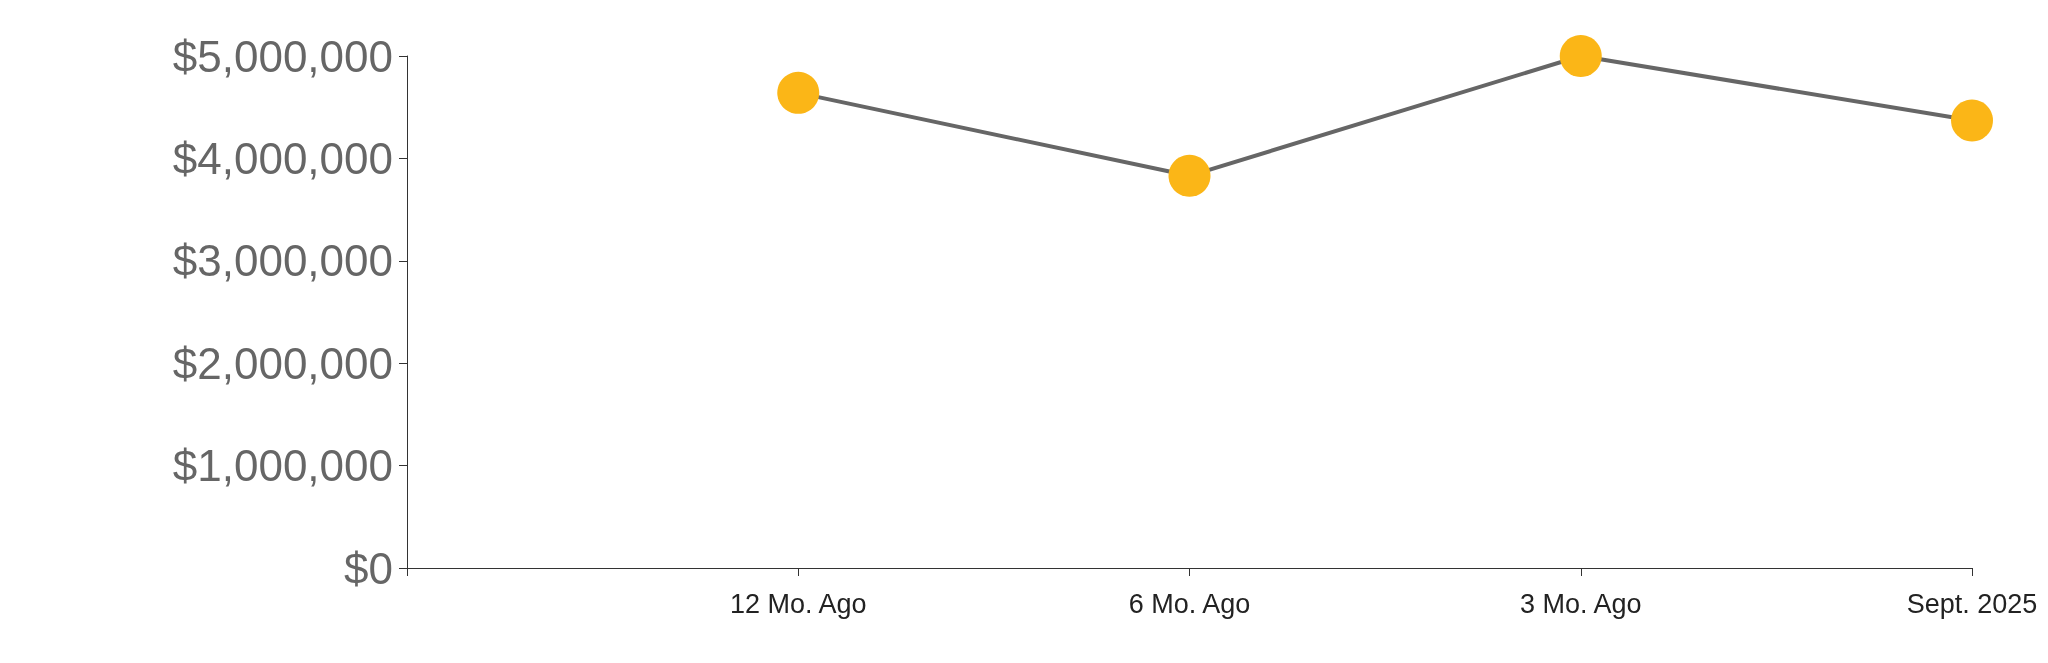 Image resolution: width=2048 pixels, height=663 pixels. I want to click on y-tick-label: $5,000,000, so click(282, 56).